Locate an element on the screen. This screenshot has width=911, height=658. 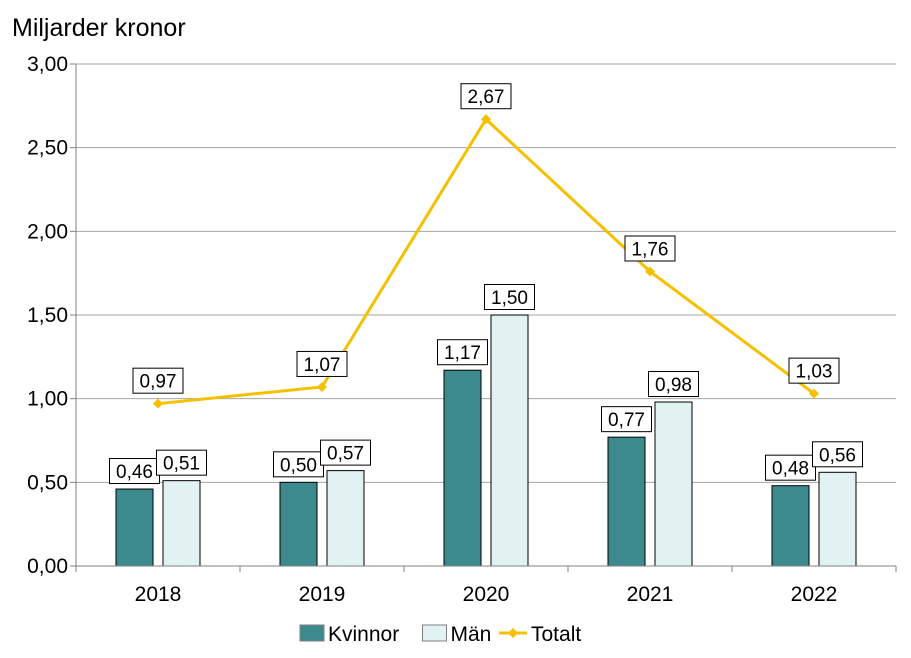
data-label: 0,50 is located at coordinates (298, 465).